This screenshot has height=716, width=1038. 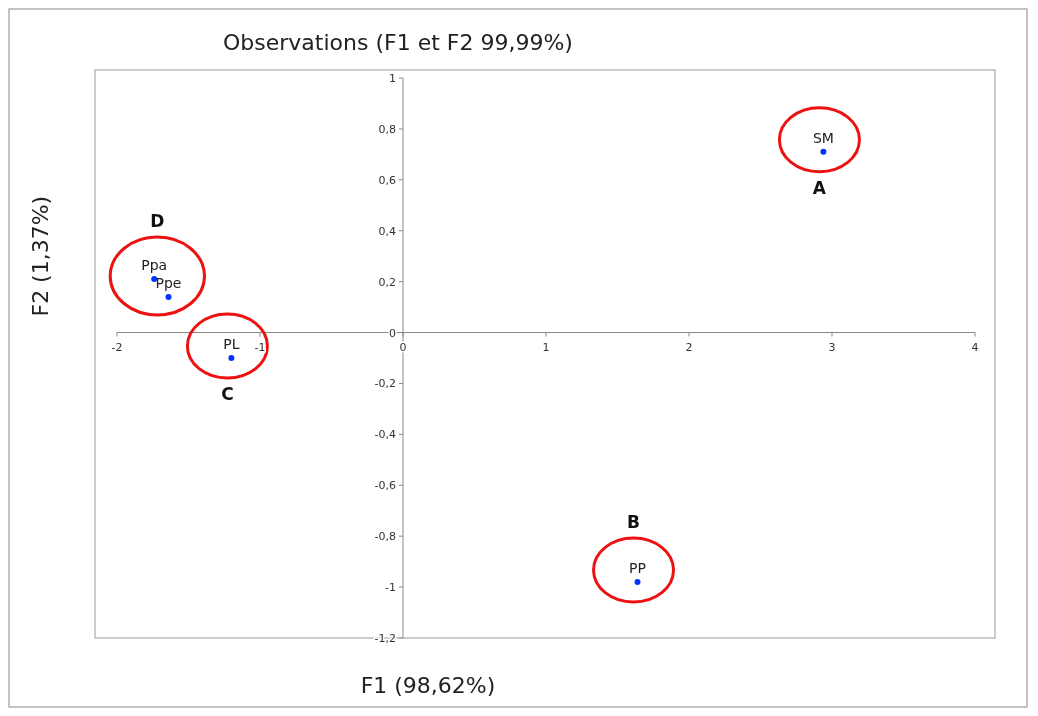 What do you see at coordinates (387, 180) in the screenshot?
I see `y-tick-label: 0,6` at bounding box center [387, 180].